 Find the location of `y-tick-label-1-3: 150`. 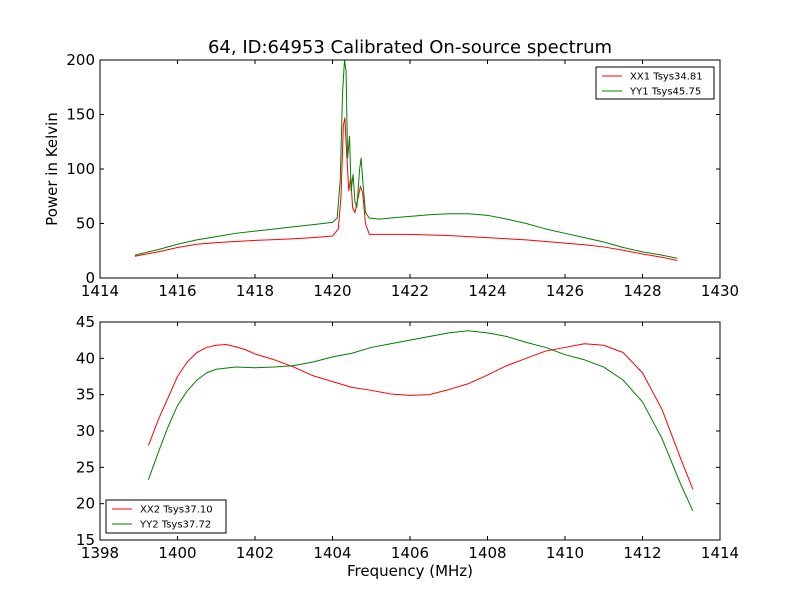

y-tick-label-1-3: 150 is located at coordinates (80, 115).